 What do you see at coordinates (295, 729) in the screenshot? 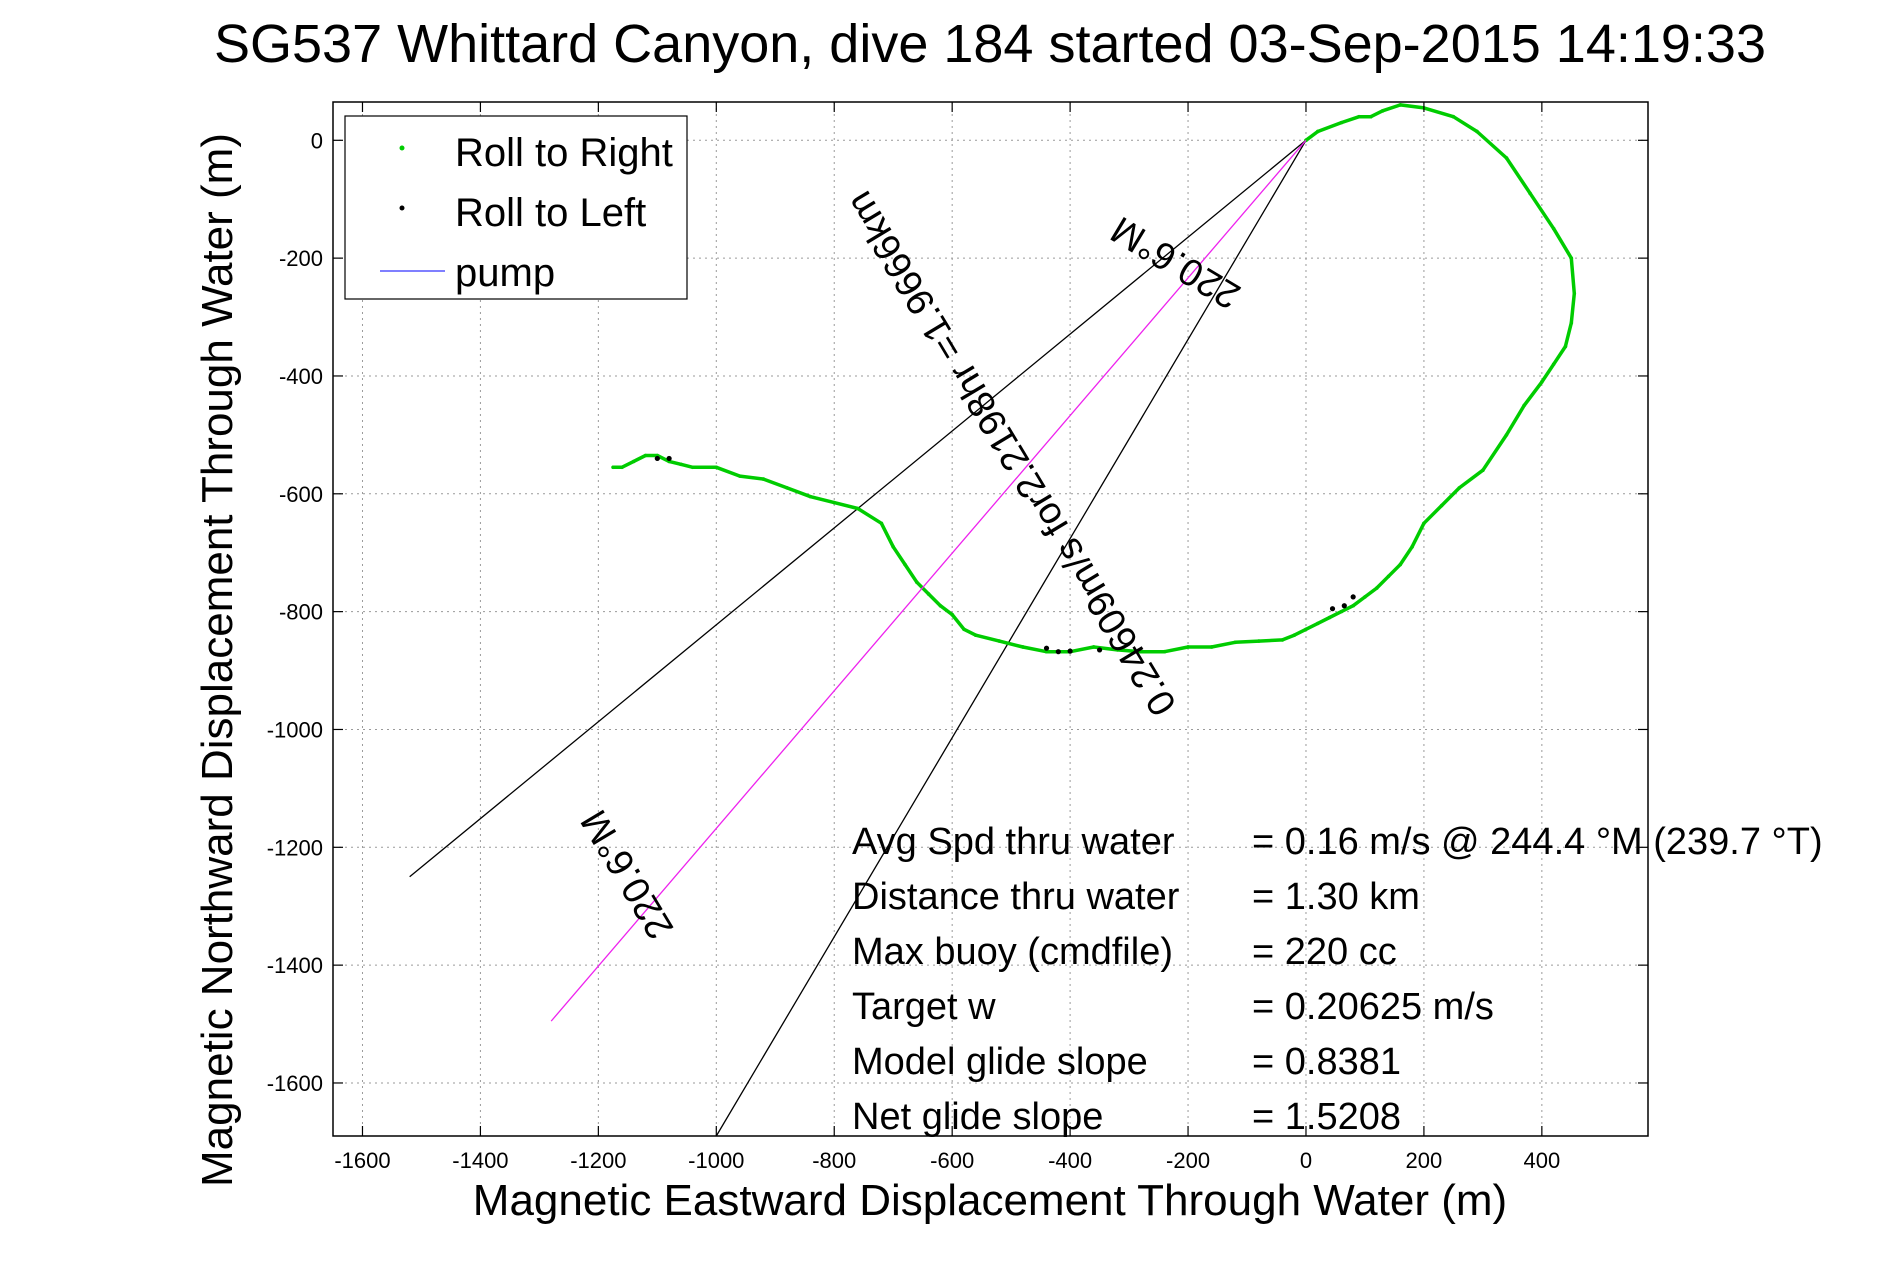
I see `y-tick-label: -1000` at bounding box center [295, 729].